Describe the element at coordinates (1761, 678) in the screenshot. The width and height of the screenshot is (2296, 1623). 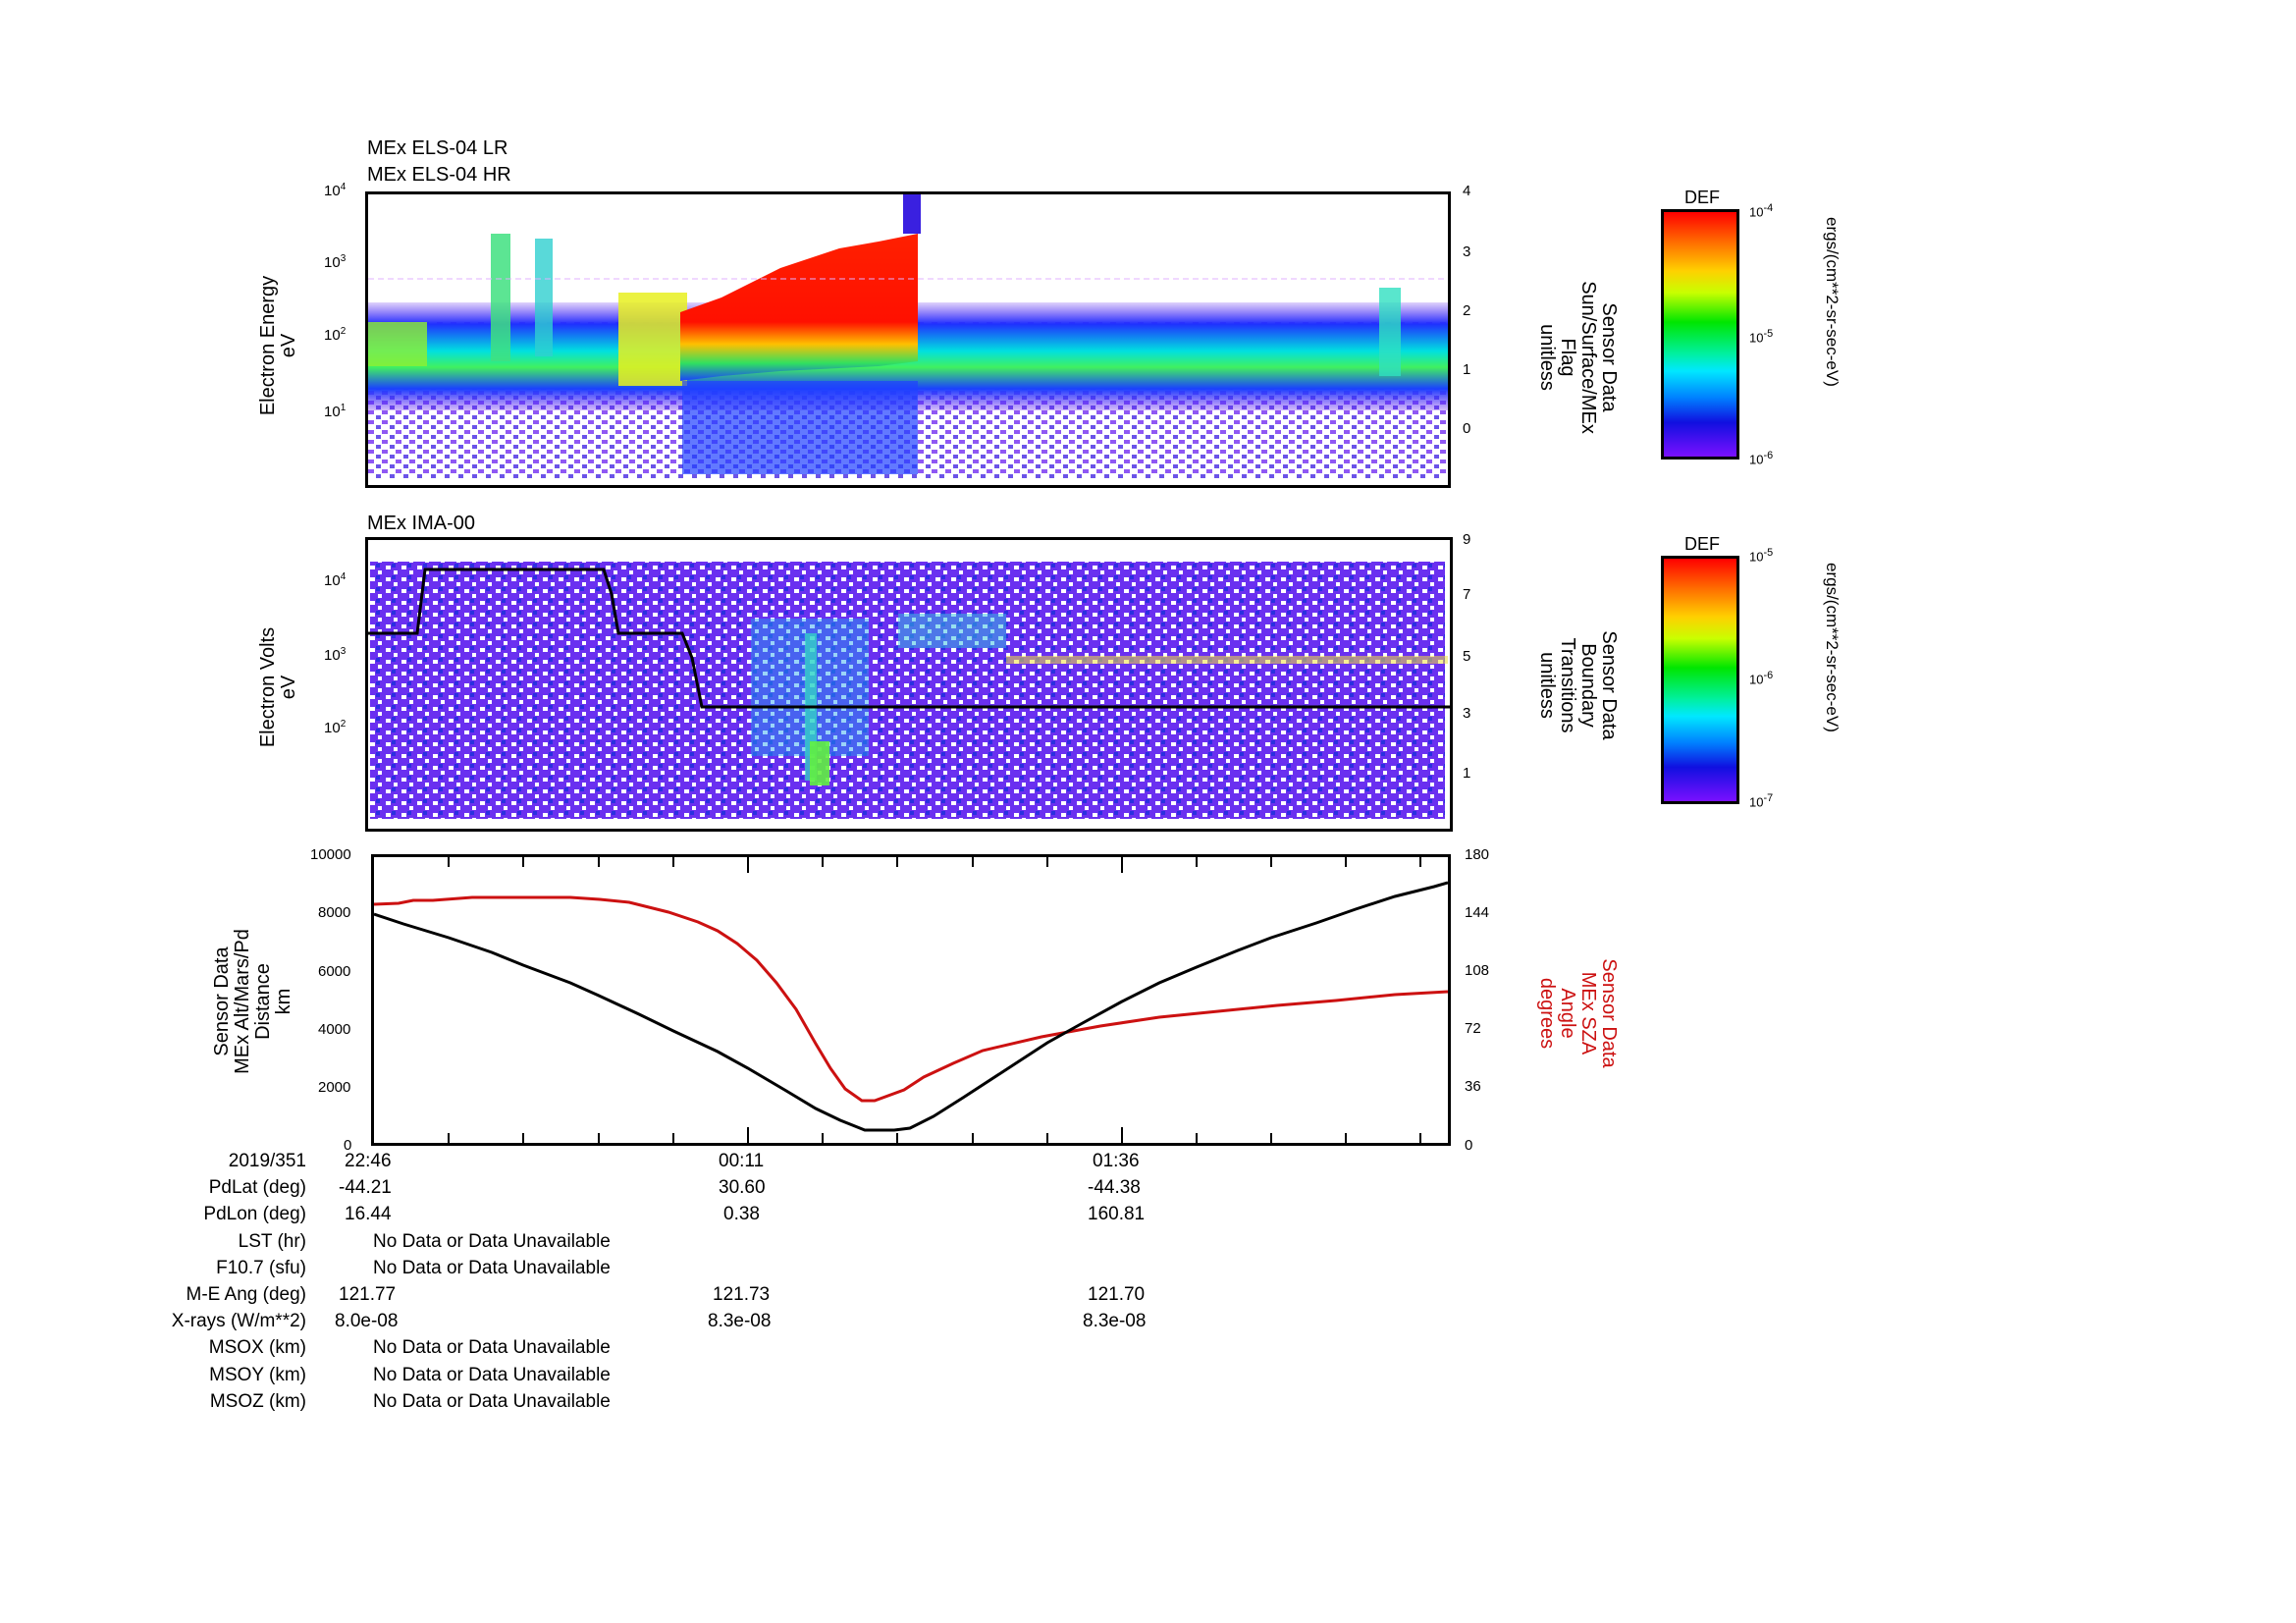
I see `cbar2-mid: 10-6` at that location.